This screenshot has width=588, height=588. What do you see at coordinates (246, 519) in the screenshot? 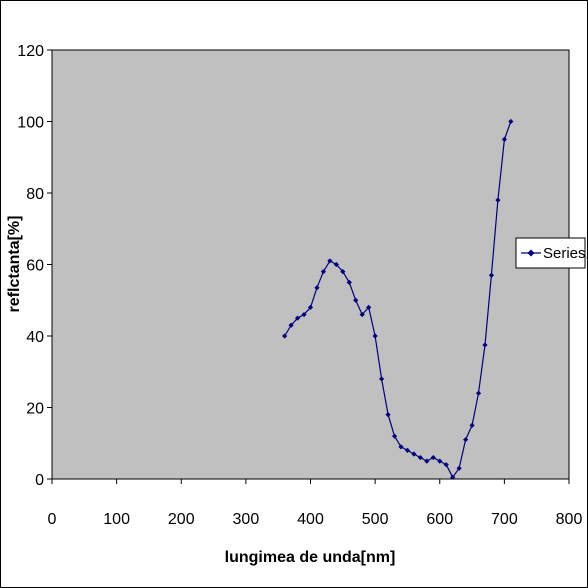
I see `x-tick-label: 300` at bounding box center [246, 519].